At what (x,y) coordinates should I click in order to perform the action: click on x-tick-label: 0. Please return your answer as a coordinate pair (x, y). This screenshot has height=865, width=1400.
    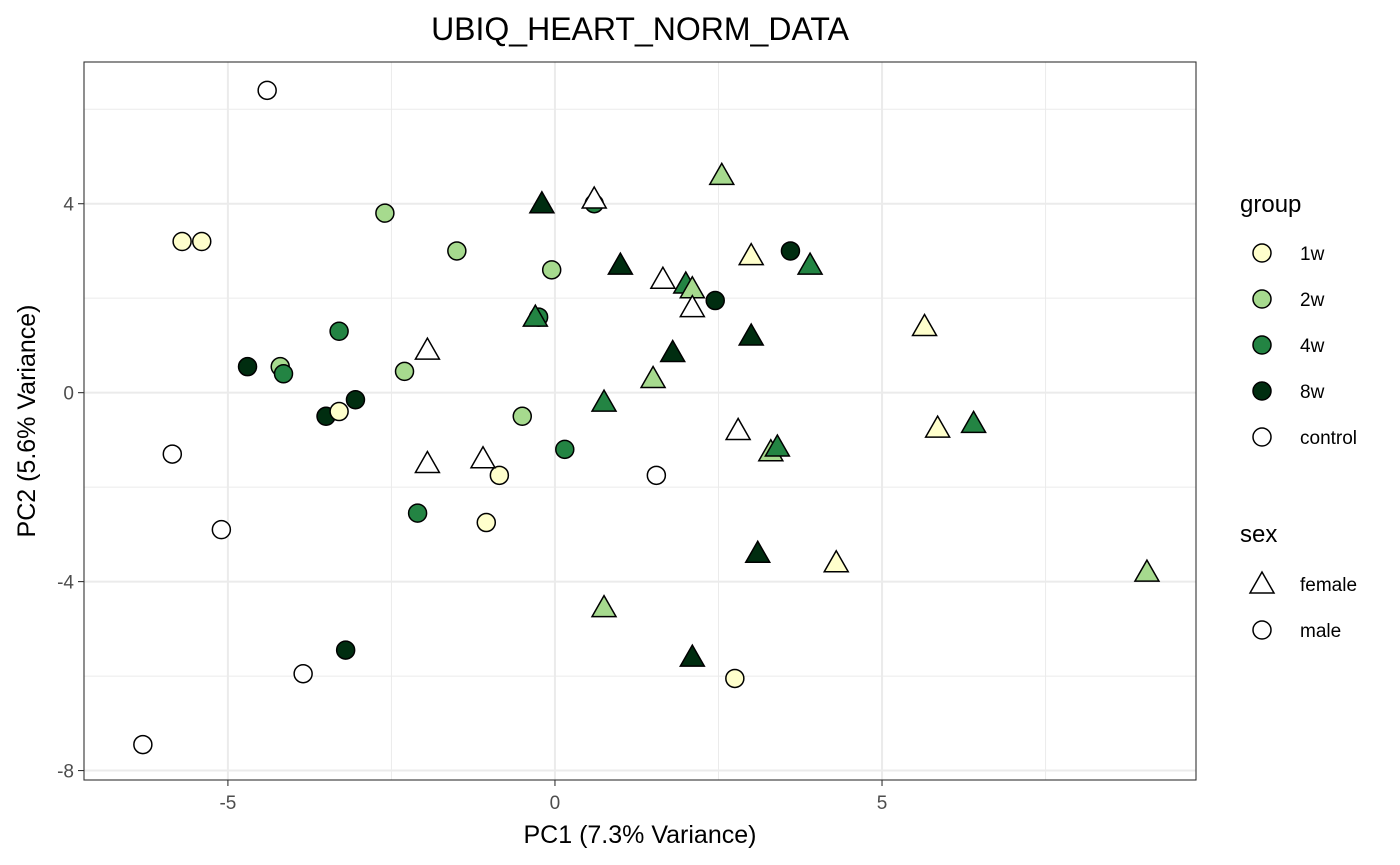
    Looking at the image, I should click on (555, 803).